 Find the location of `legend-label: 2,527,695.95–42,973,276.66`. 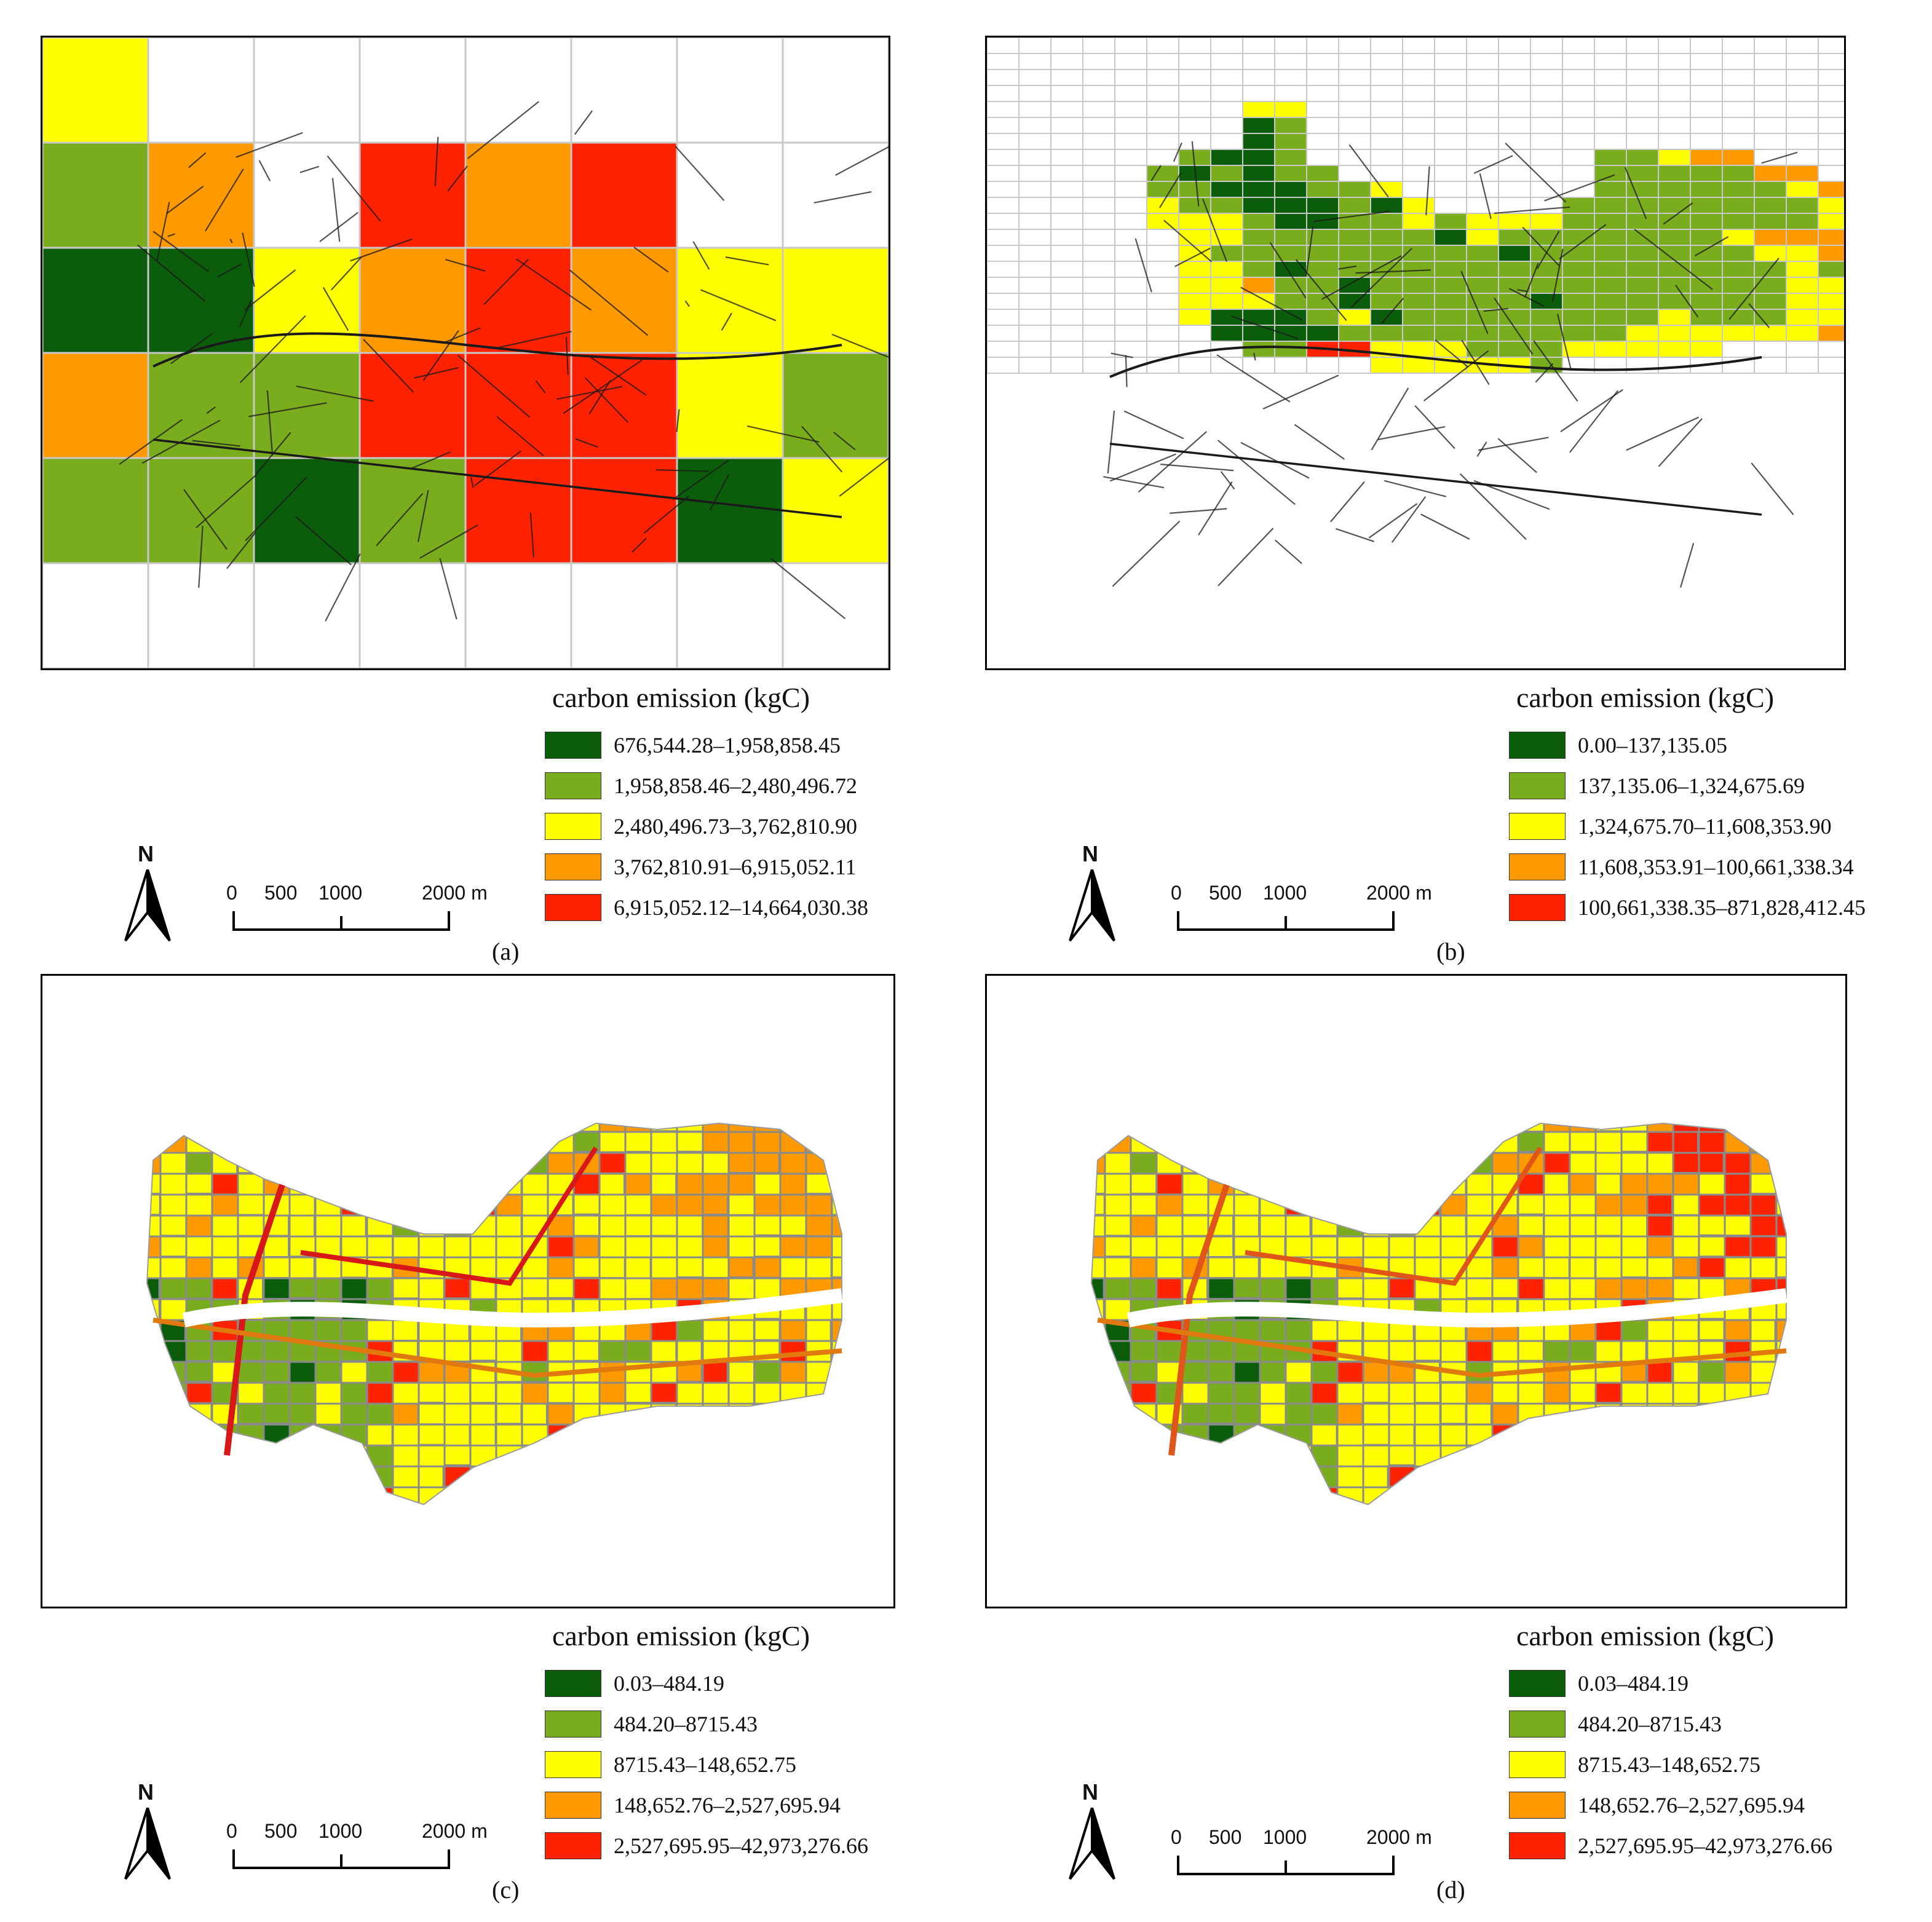

legend-label: 2,527,695.95–42,973,276.66 is located at coordinates (741, 1845).